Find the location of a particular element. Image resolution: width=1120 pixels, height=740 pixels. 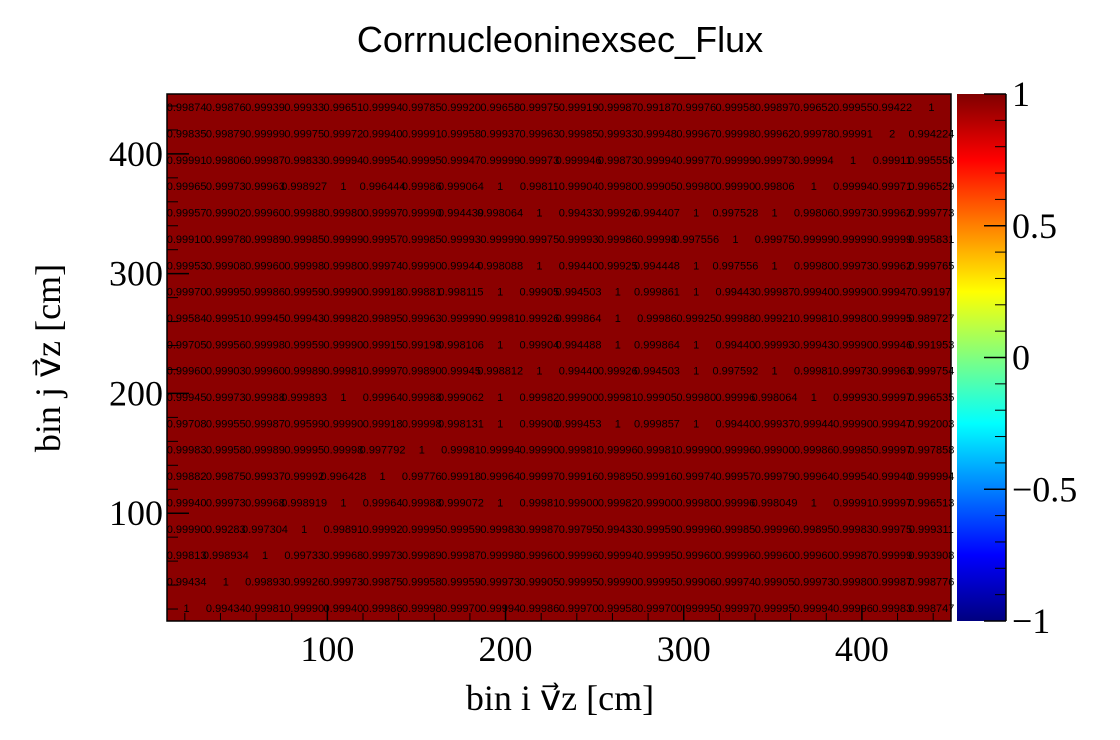

cell-value-label: 0.999072 is located at coordinates (461, 503).